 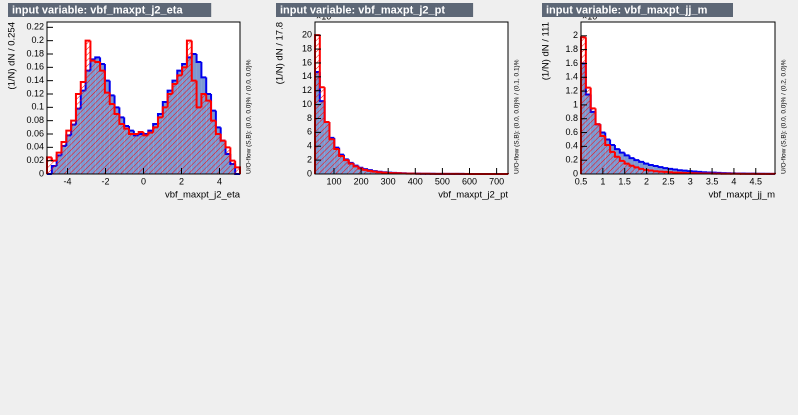 What do you see at coordinates (307, 104) in the screenshot?
I see `y-tick-label: 10` at bounding box center [307, 104].